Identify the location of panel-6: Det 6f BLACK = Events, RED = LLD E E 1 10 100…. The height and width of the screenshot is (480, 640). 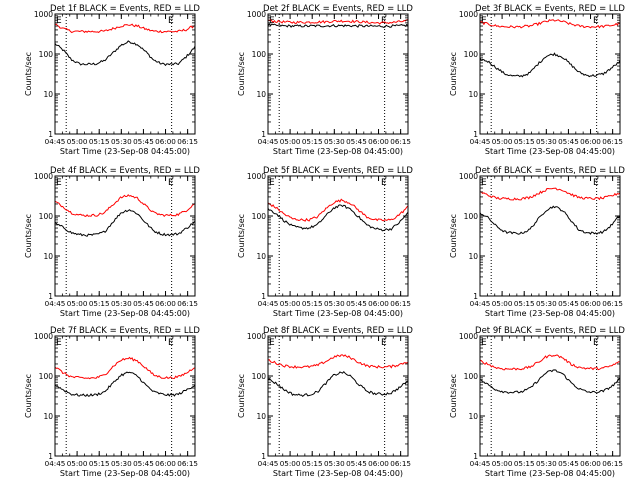
(537, 242).